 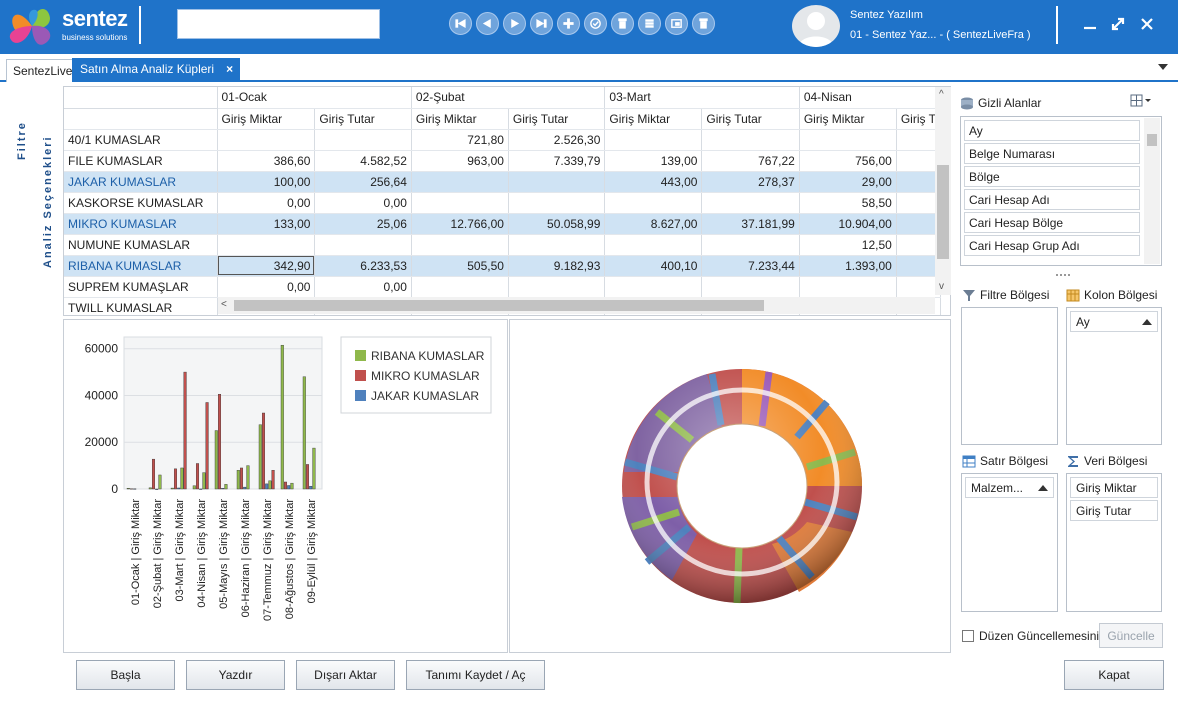 I want to click on table-row: KASKORSE KUMASLAR 0,00 0,00 58,50, so click(x=507, y=203).